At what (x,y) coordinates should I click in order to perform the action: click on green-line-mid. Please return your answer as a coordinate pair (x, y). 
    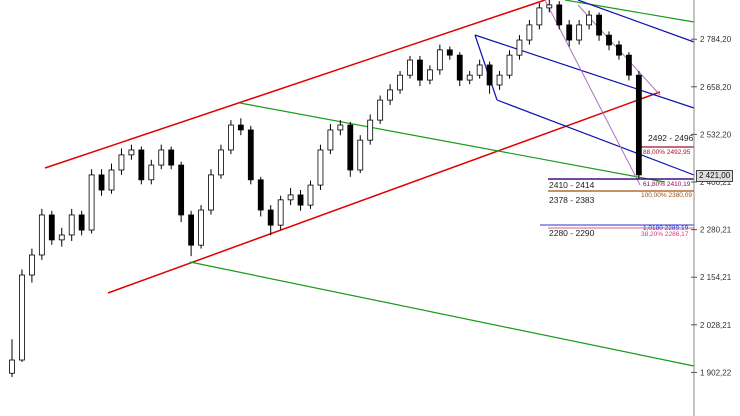
    Looking at the image, I should click on (452, 142).